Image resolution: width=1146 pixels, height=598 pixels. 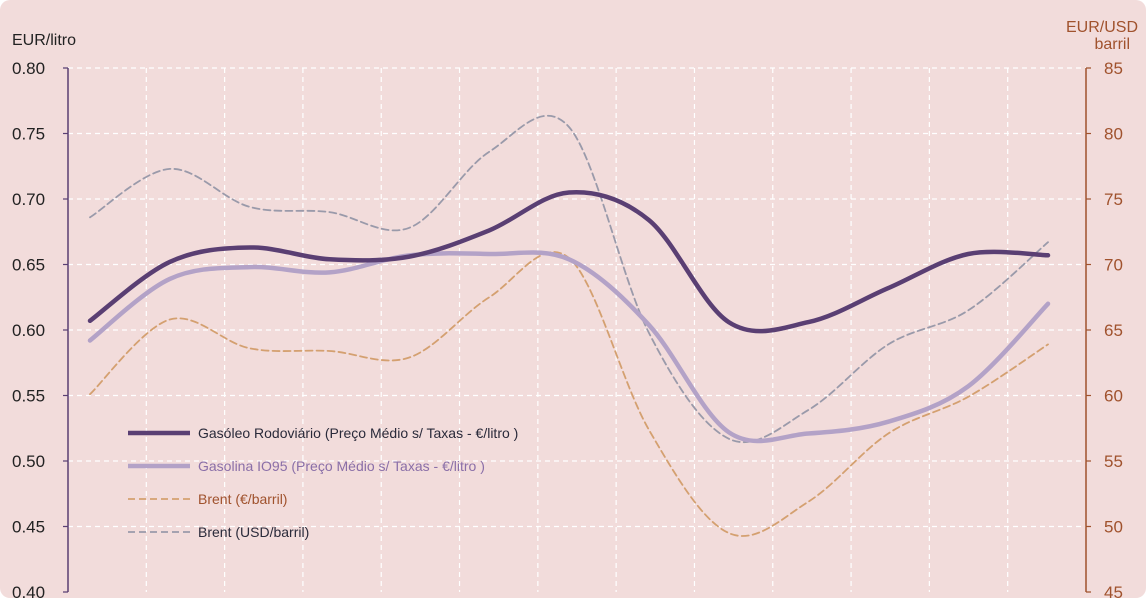 What do you see at coordinates (28, 265) in the screenshot?
I see `y-tick-left-label: 0.65` at bounding box center [28, 265].